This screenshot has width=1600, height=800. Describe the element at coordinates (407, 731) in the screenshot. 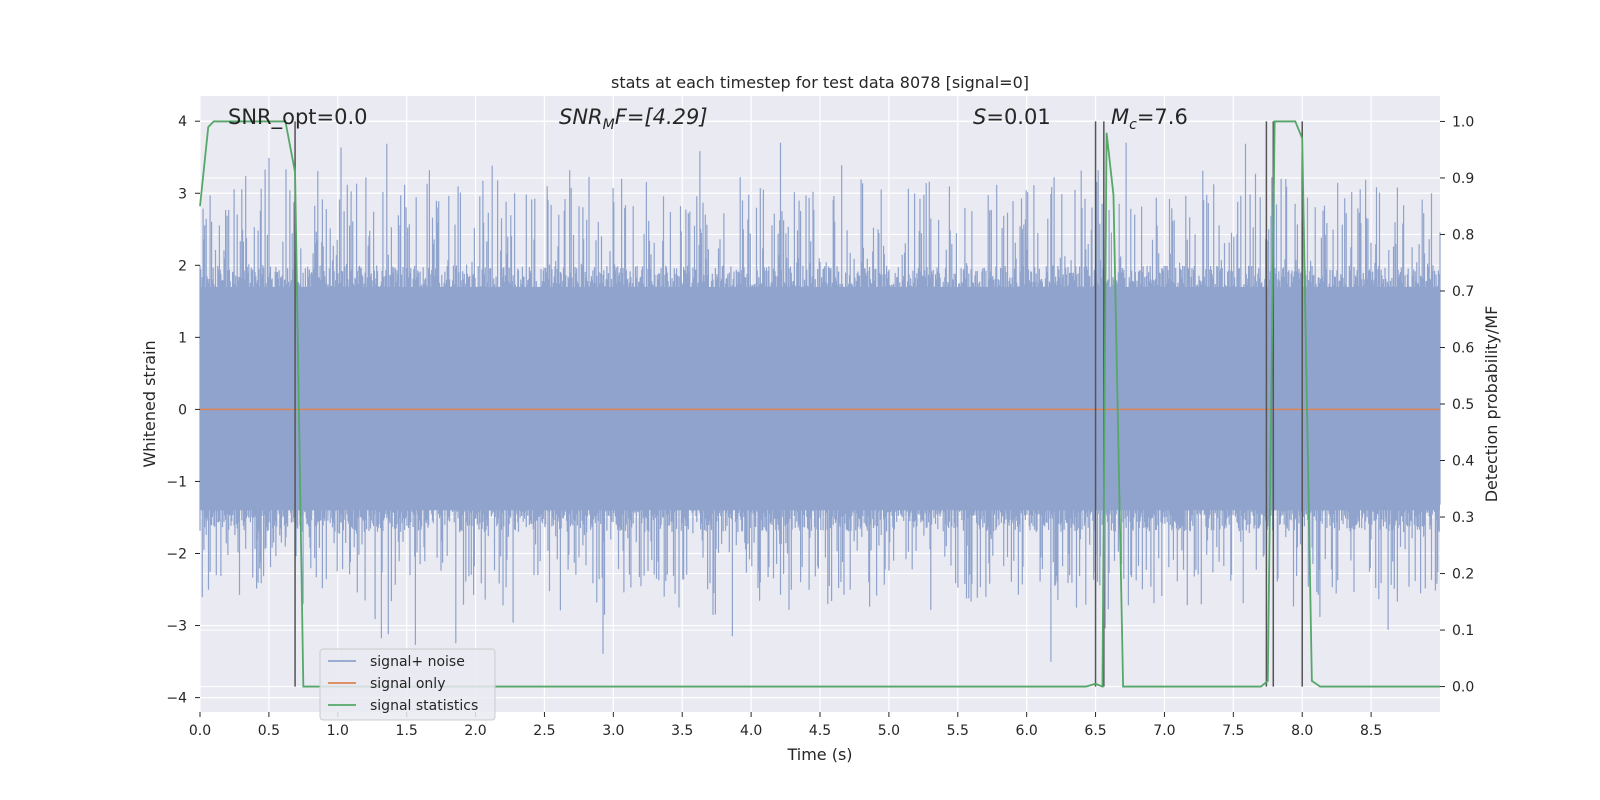

I see `x-tick-label: 1.5` at that location.